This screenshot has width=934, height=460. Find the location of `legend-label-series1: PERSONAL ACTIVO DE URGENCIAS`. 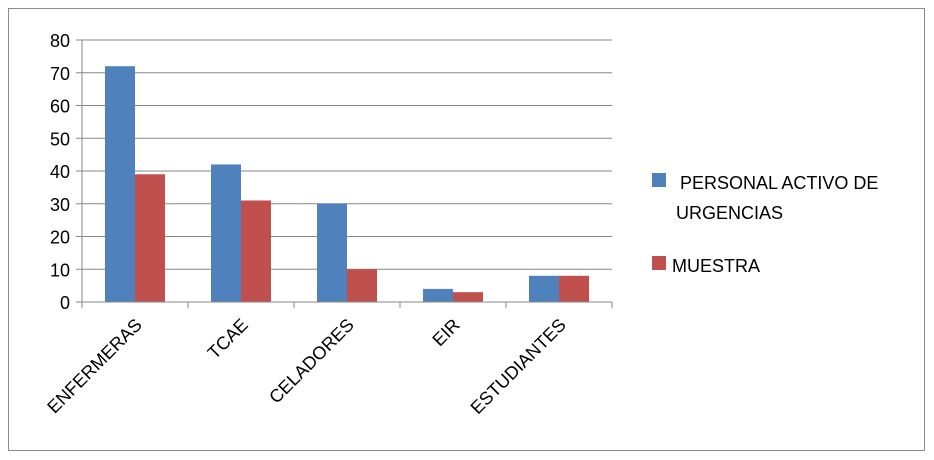

legend-label-series1: PERSONAL ACTIVO DE URGENCIAS is located at coordinates (777, 198).